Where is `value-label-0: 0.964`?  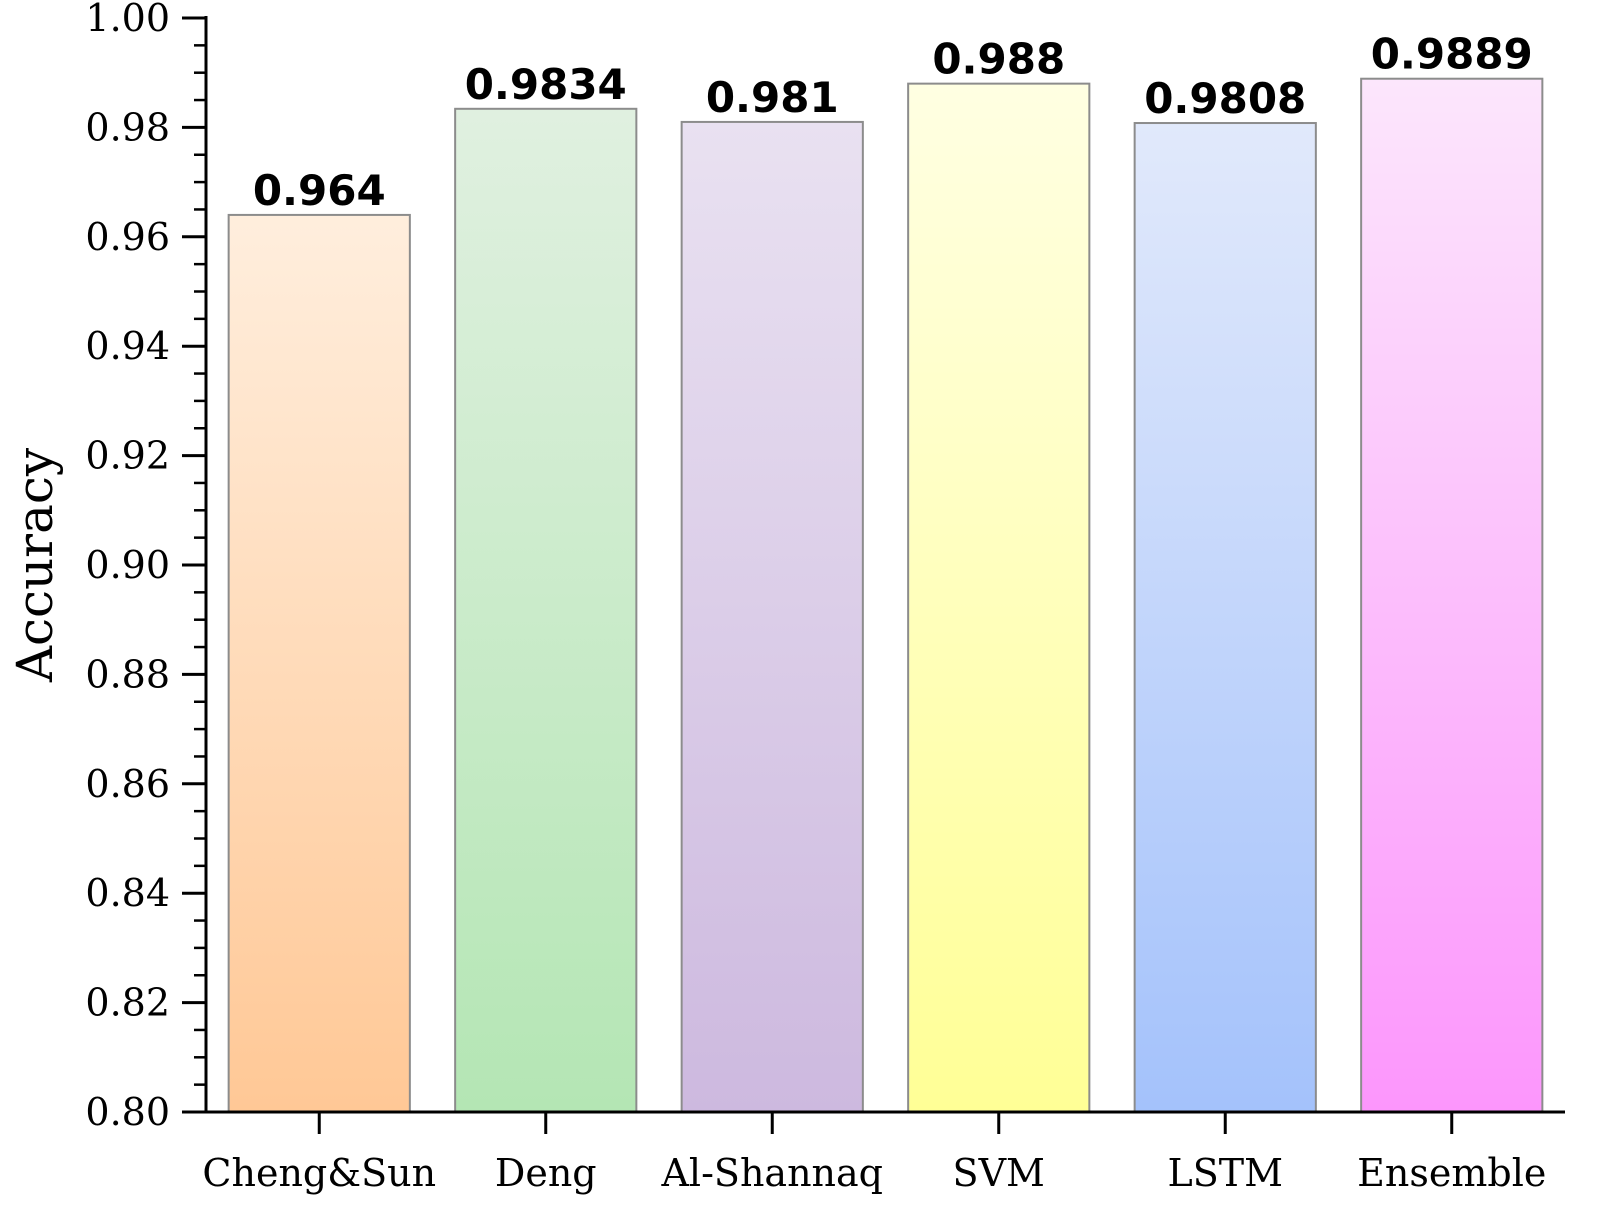 value-label-0: 0.964 is located at coordinates (319, 190).